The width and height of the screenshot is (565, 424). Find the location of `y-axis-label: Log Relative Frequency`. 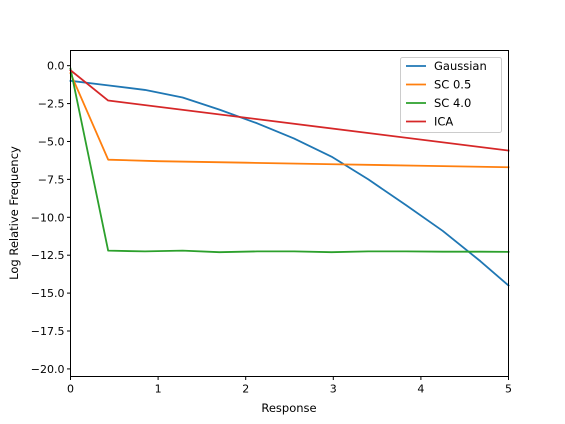

y-axis-label: Log Relative Frequency is located at coordinates (14, 213).